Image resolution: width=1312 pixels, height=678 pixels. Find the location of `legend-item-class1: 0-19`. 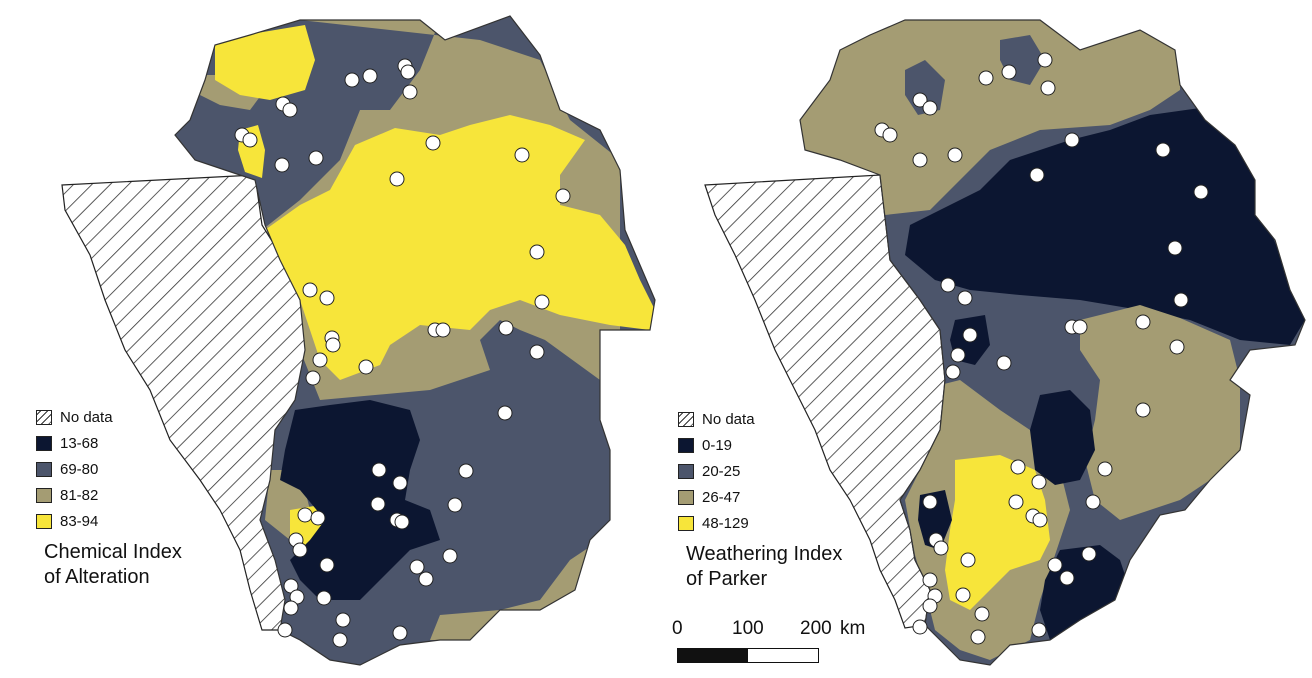

legend-item-class1: 0-19 is located at coordinates (716, 445).